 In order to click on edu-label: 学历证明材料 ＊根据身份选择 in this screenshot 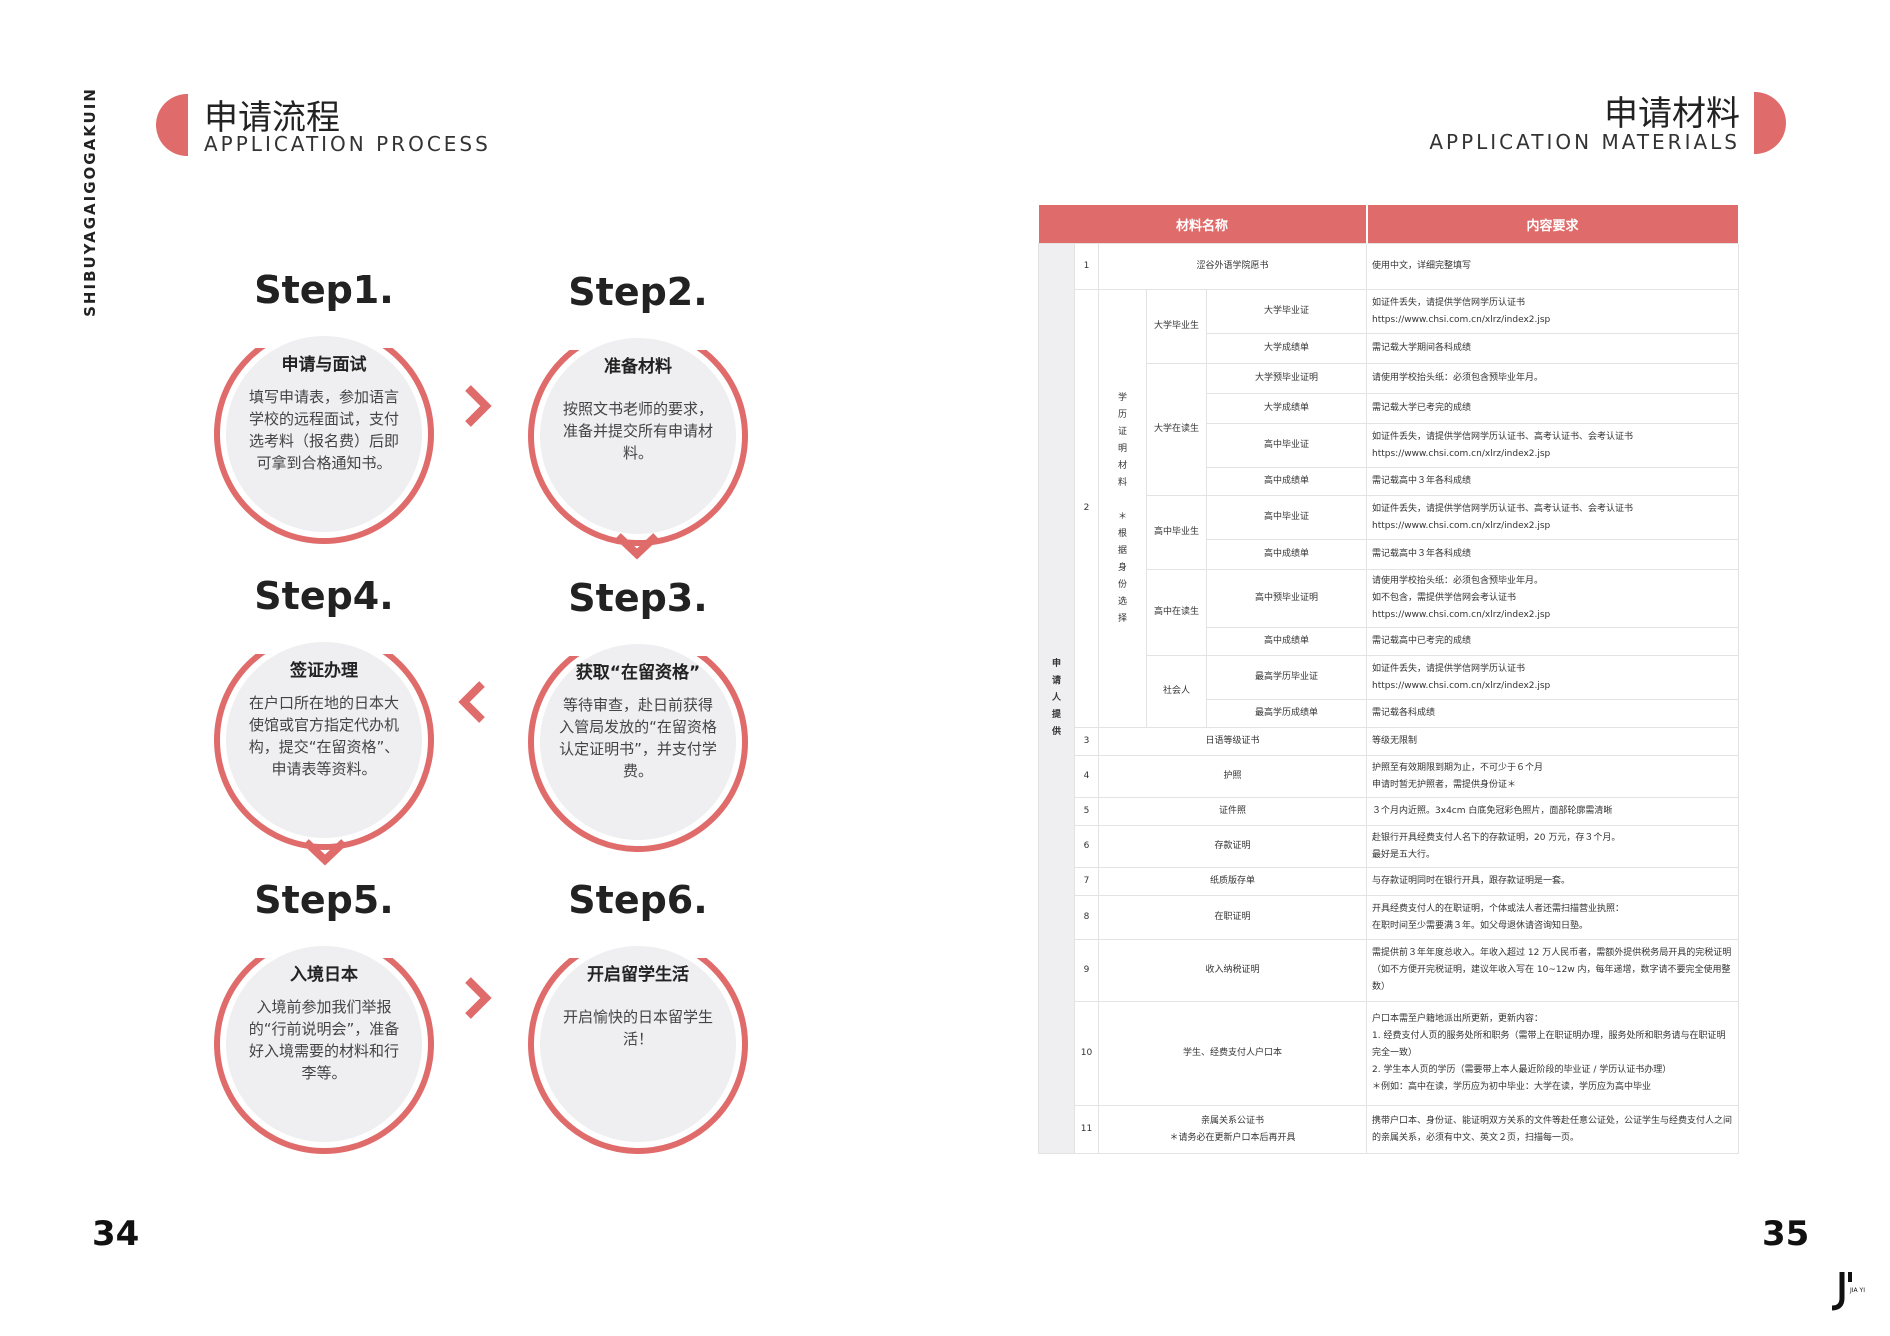, I will do `click(1122, 508)`.